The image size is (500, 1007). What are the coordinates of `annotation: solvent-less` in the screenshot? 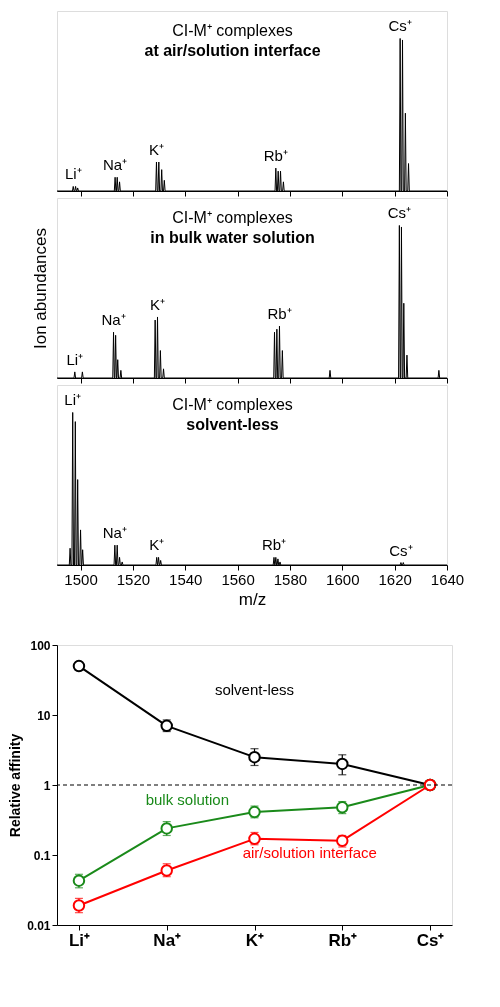 It's located at (232, 424).